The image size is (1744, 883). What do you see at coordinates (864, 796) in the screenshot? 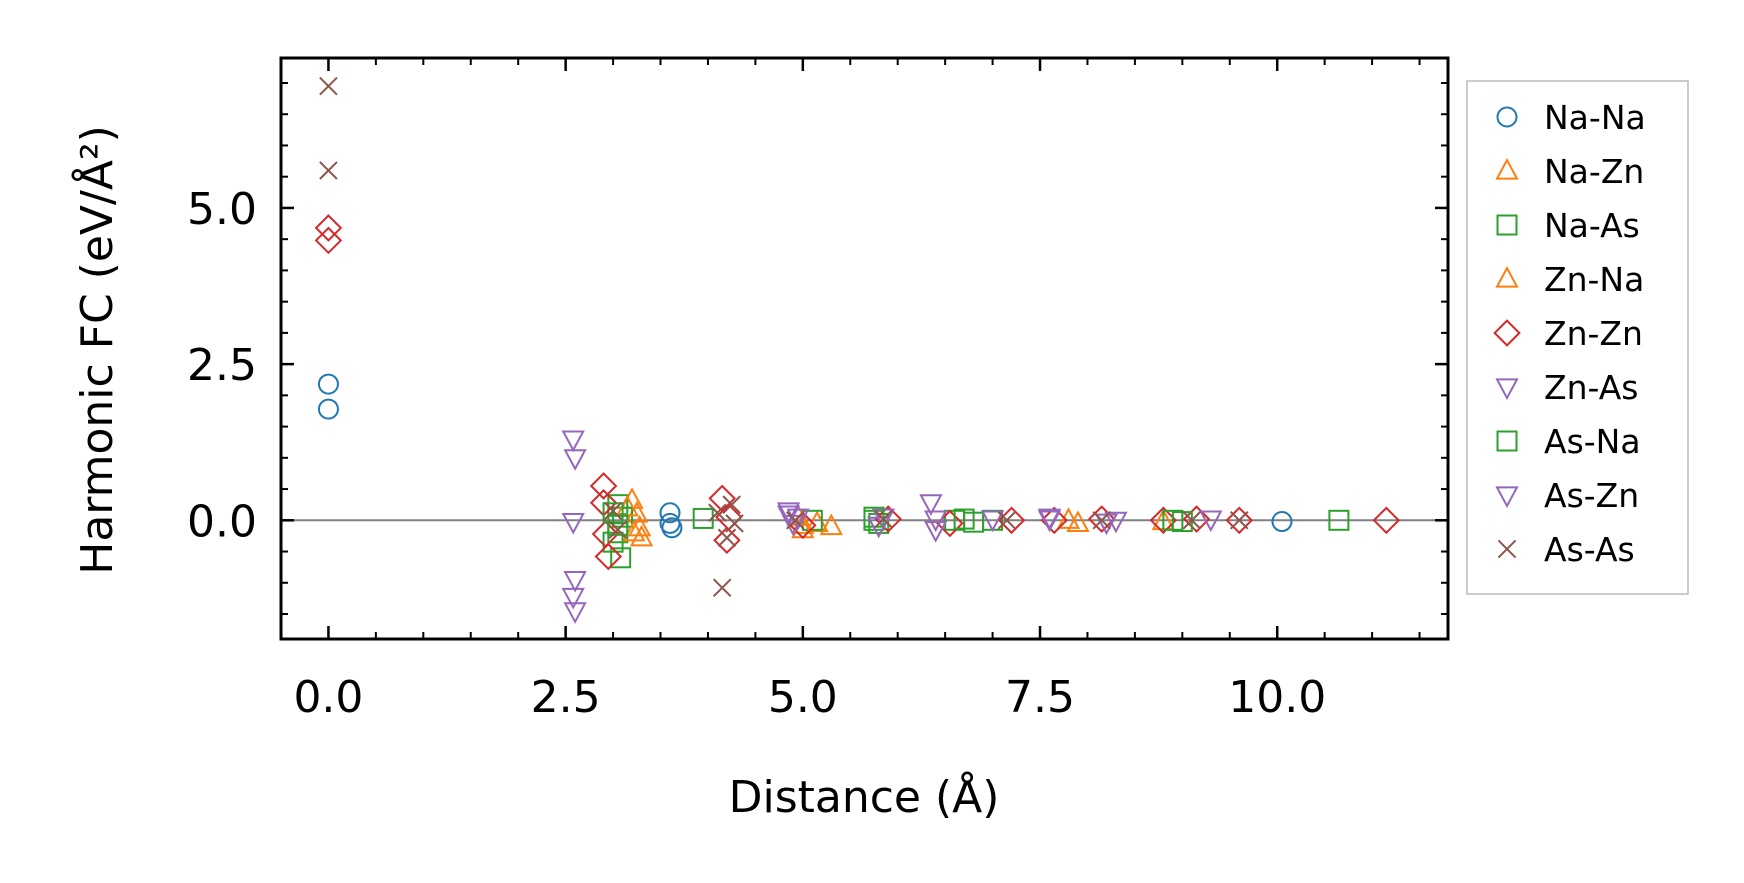
I see `x-axis-label: Distance (Å)` at bounding box center [864, 796].